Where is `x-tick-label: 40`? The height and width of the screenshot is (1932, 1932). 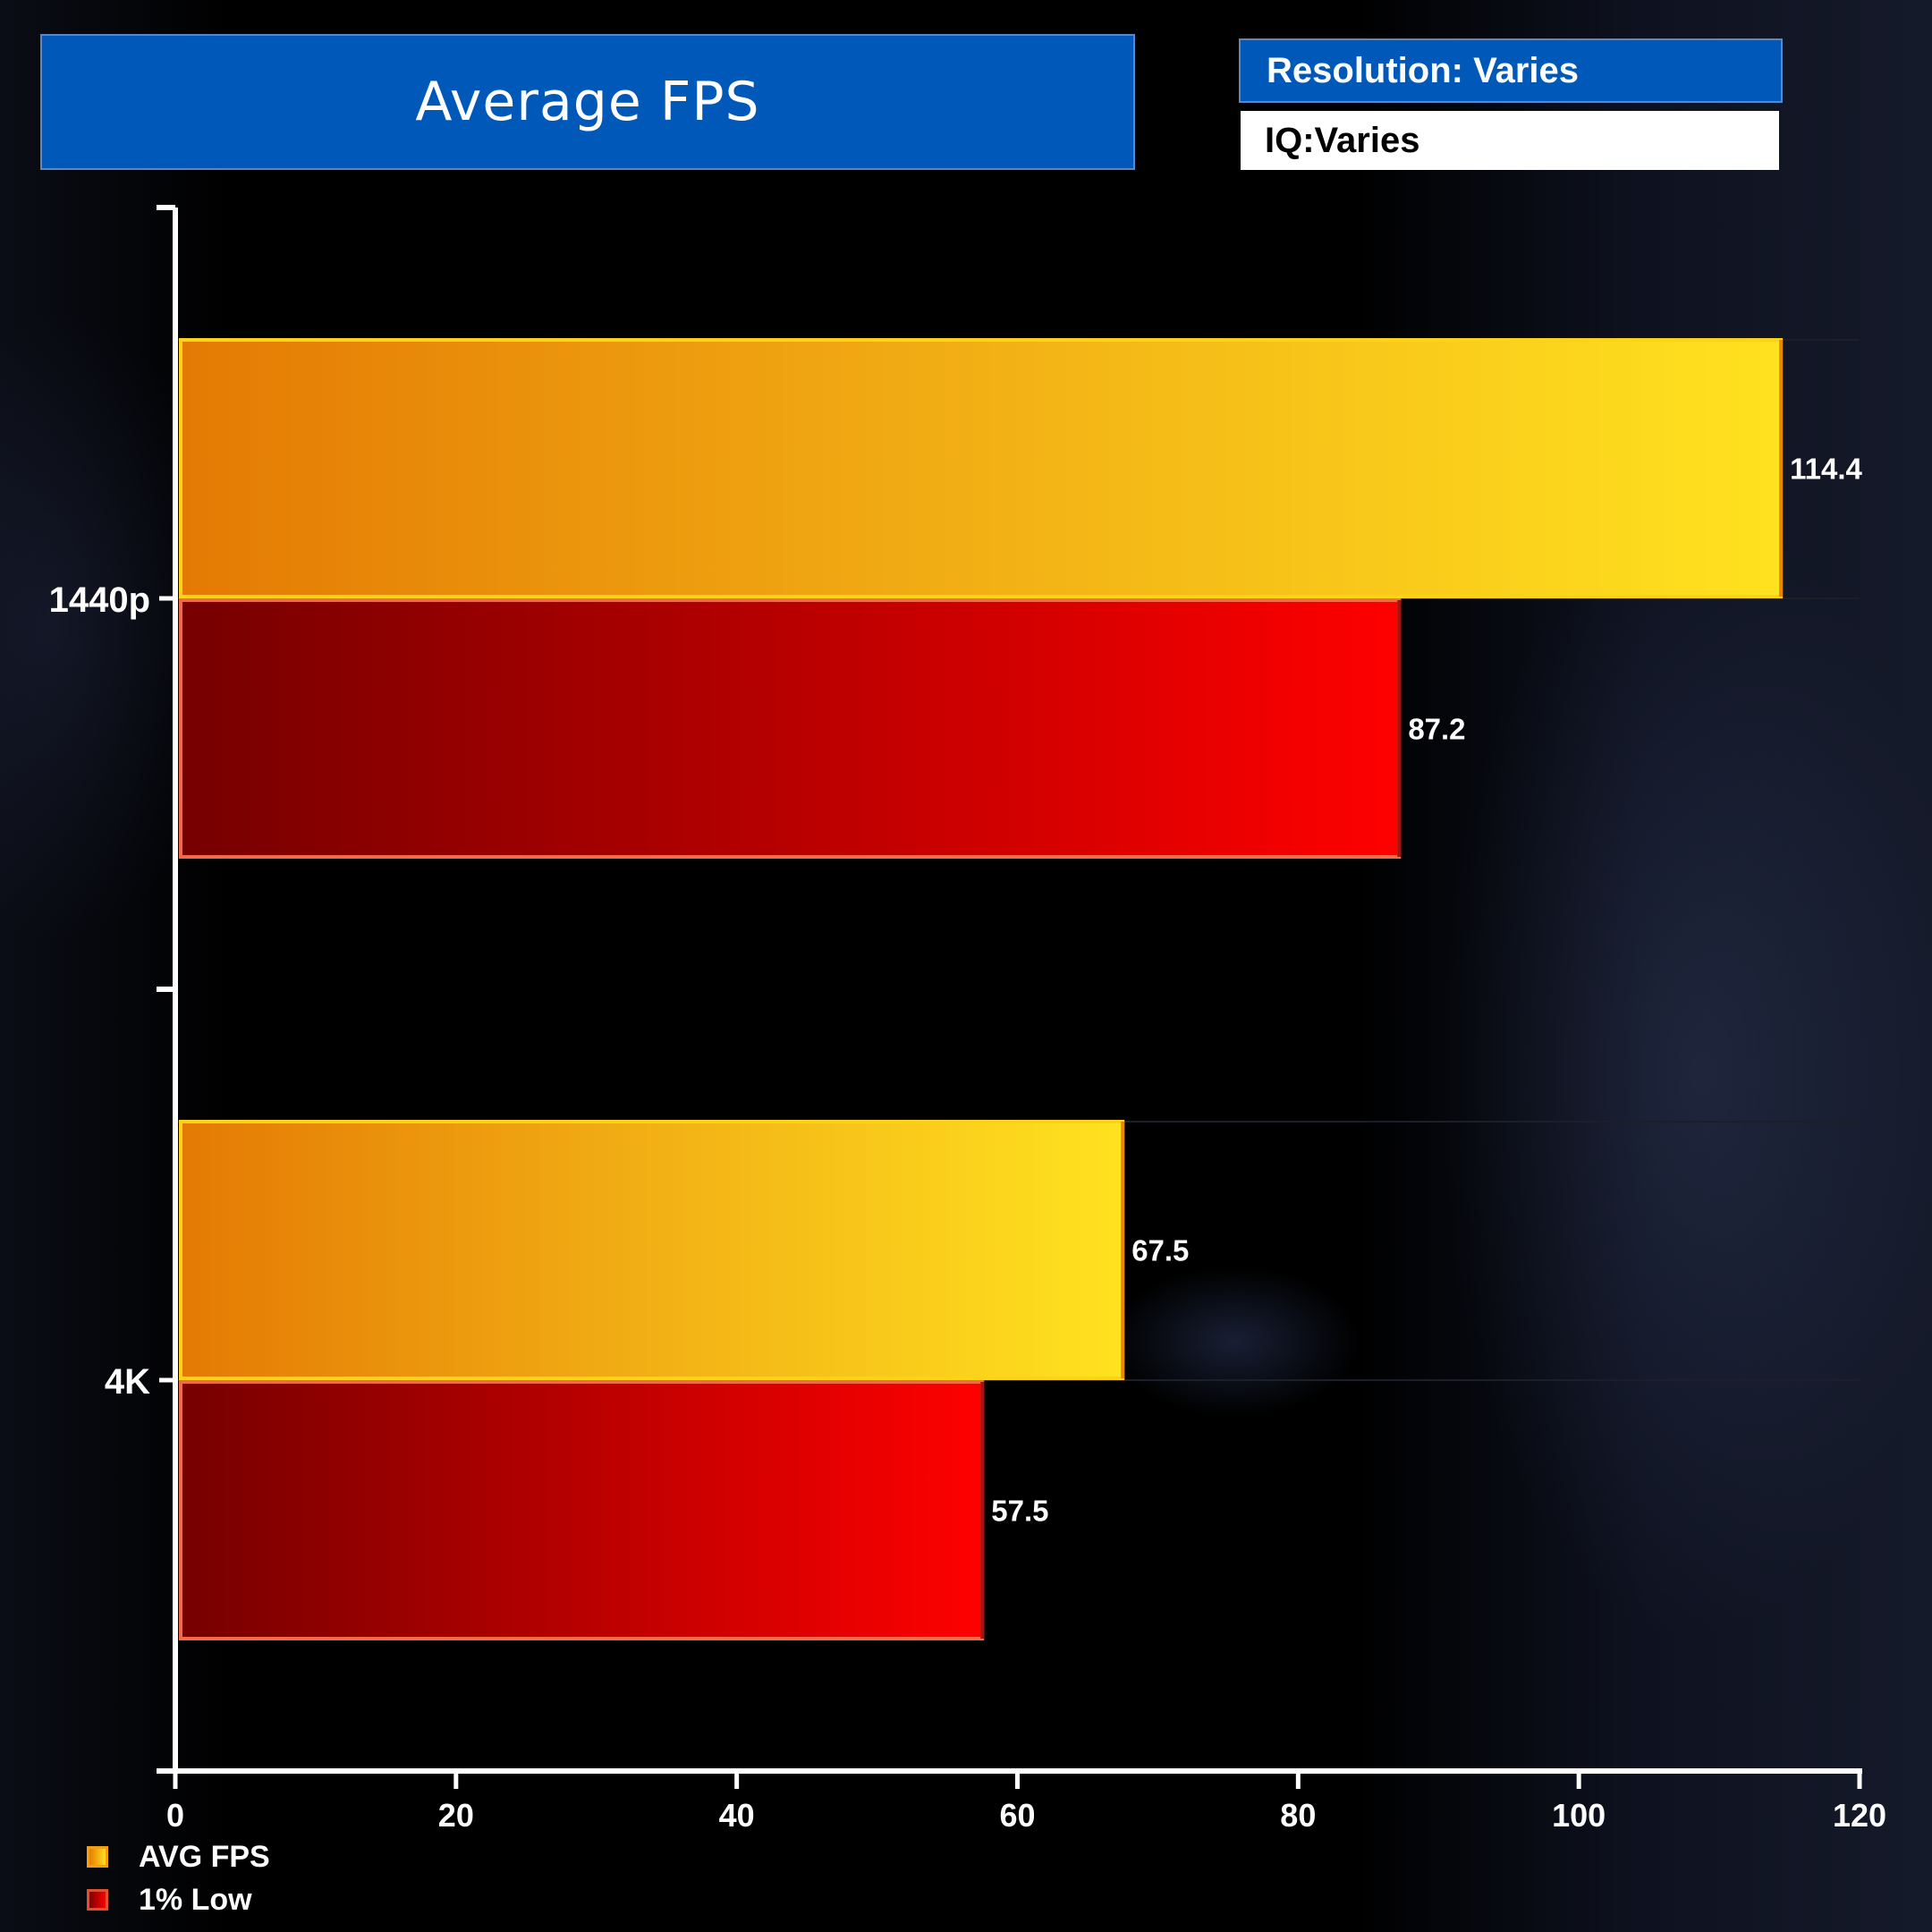
x-tick-label: 40 is located at coordinates (737, 1815).